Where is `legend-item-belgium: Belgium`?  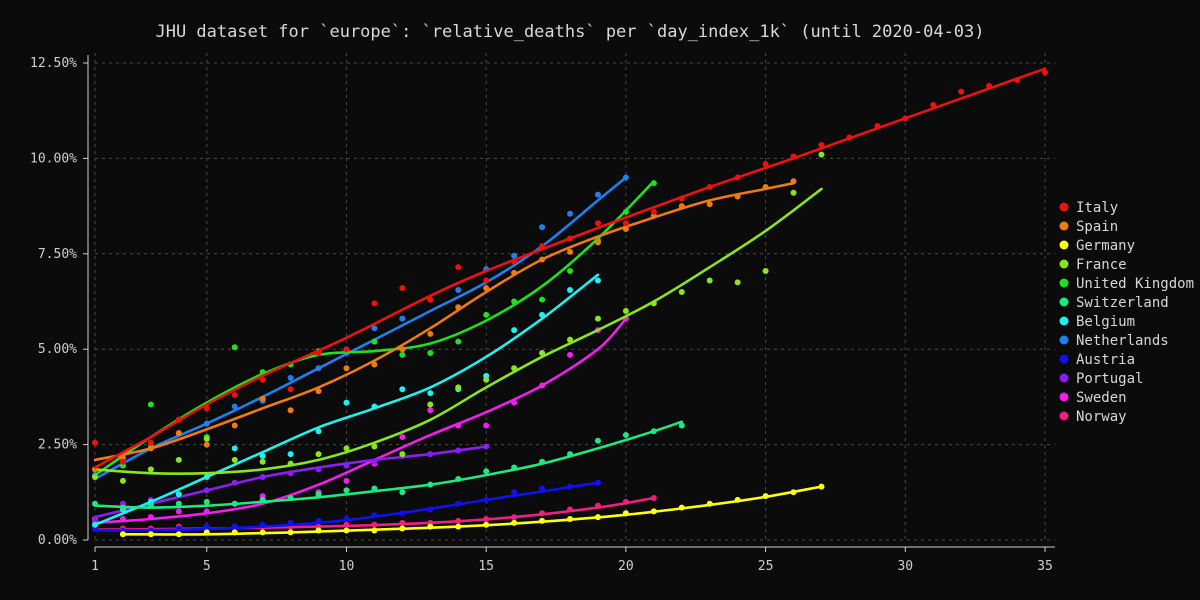 legend-item-belgium: Belgium is located at coordinates (1097, 322).